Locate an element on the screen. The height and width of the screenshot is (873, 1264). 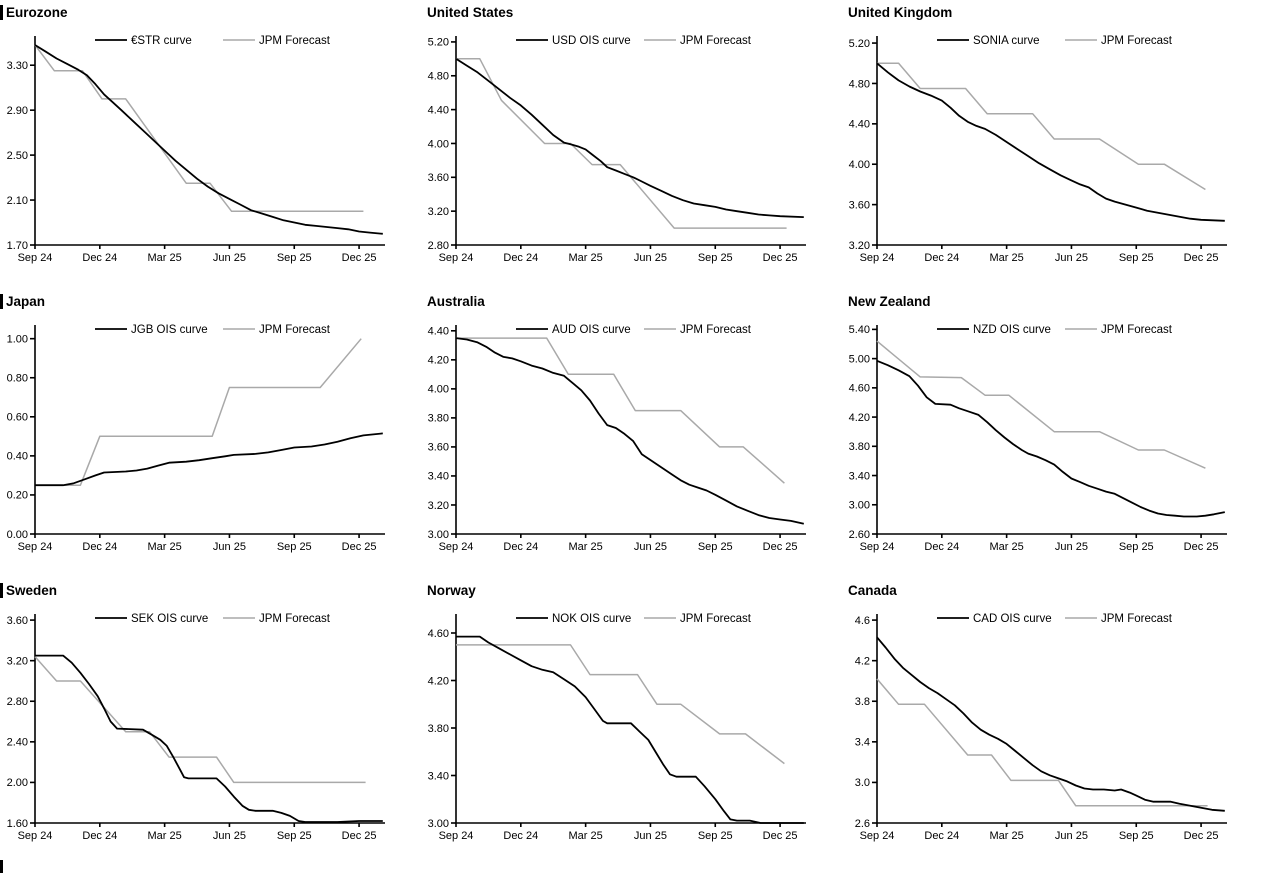
legend-curve-label: CAD OIS curve is located at coordinates (1012, 619).